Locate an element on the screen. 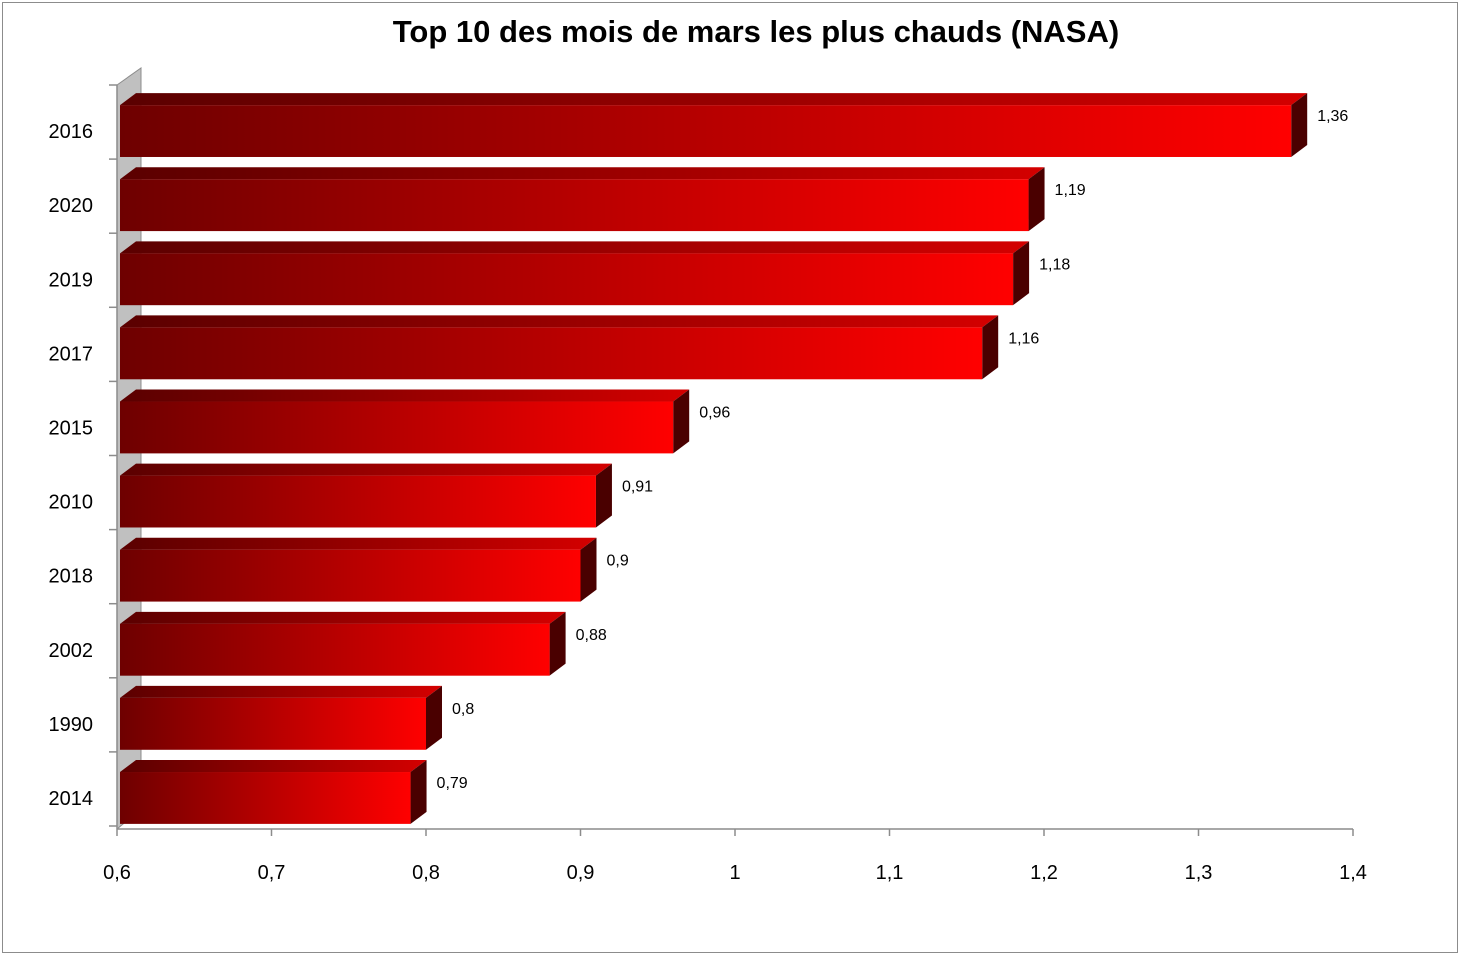 This screenshot has width=1462, height=957. data-label-2002: 0,88 is located at coordinates (591, 635).